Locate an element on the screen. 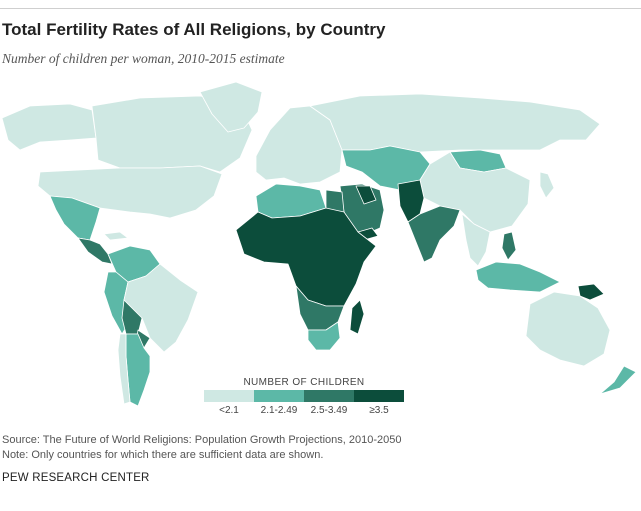 Image resolution: width=641 pixels, height=511 pixels. legend-labels: <2.1 2.1-2.49 2.5-3.49 ≥3.5 is located at coordinates (304, 410).